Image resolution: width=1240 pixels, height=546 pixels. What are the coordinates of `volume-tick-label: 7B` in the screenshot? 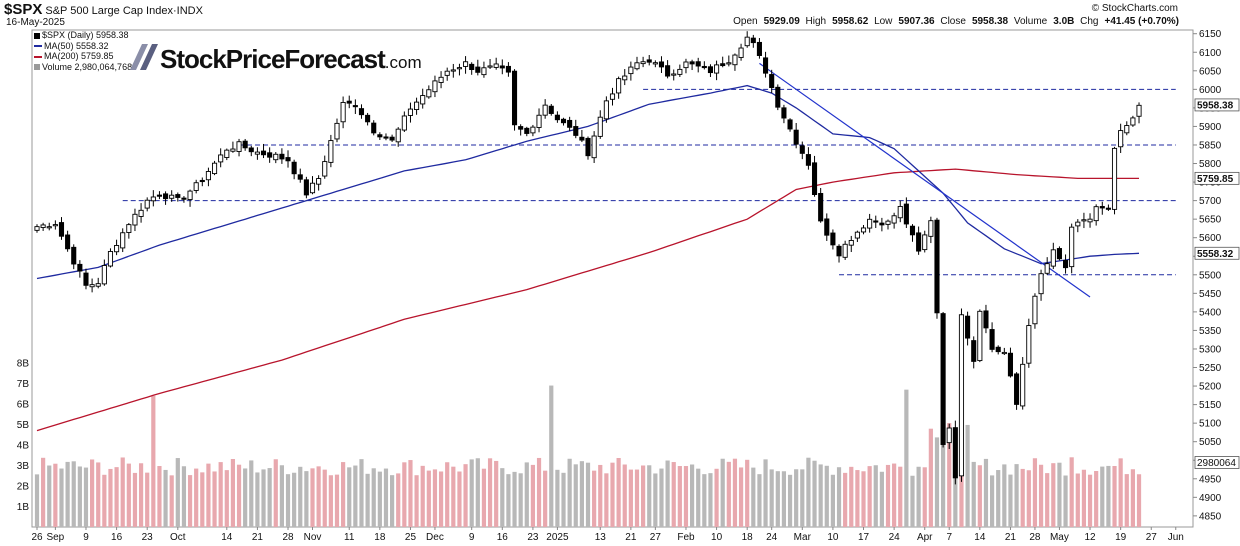 It's located at (23, 384).